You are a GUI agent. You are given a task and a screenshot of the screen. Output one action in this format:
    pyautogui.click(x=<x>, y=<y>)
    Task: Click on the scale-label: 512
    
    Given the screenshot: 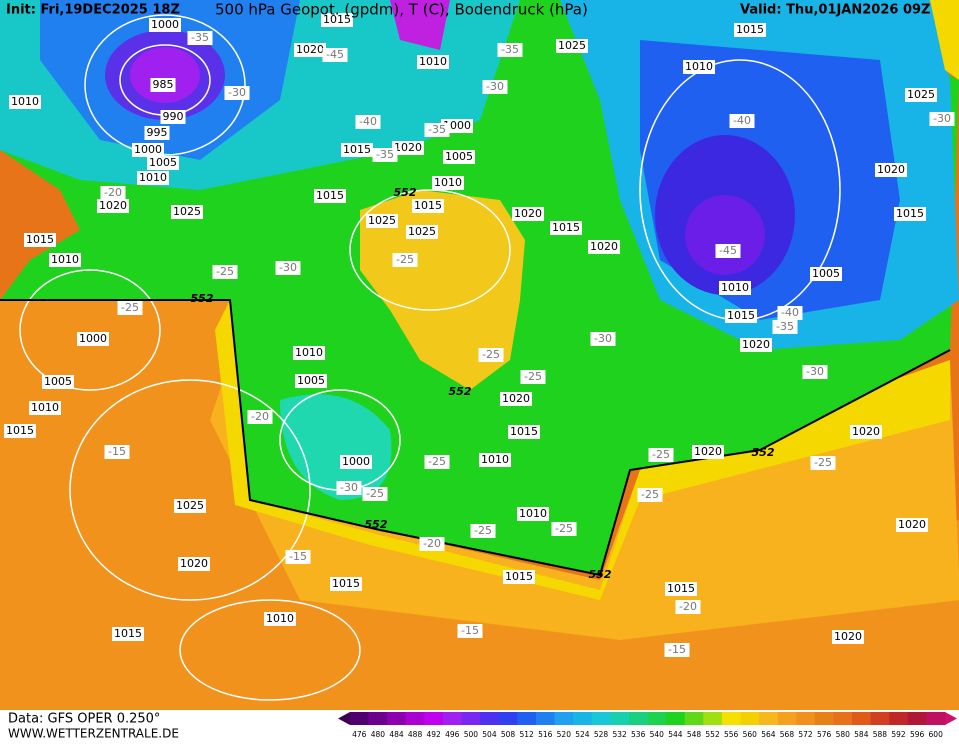 What is the action you would take?
    pyautogui.click(x=526, y=734)
    